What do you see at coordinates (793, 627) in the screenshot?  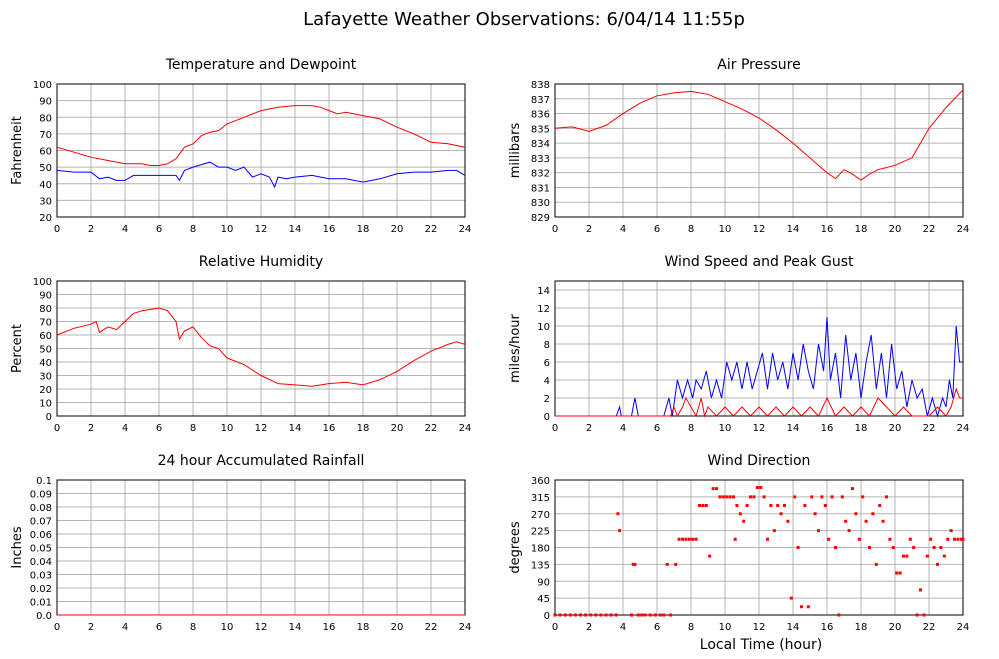 I see `direction-xtick-label: 14` at bounding box center [793, 627].